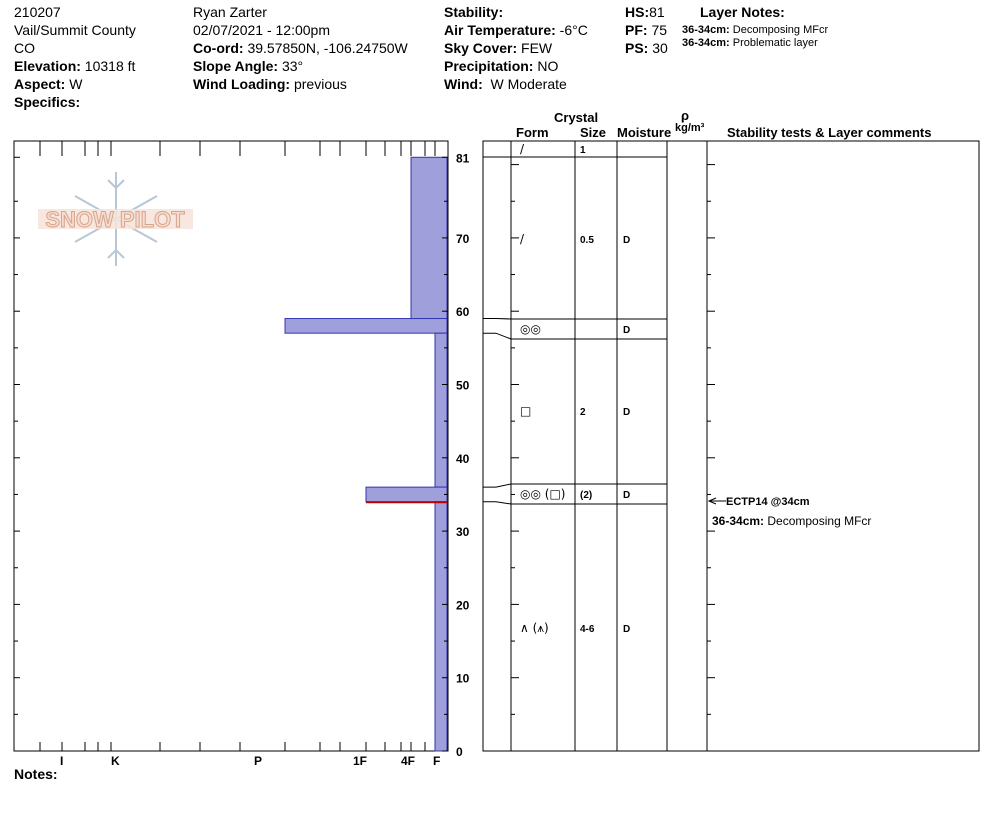 The width and height of the screenshot is (994, 840). I want to click on sky-value: FEW, so click(537, 48).